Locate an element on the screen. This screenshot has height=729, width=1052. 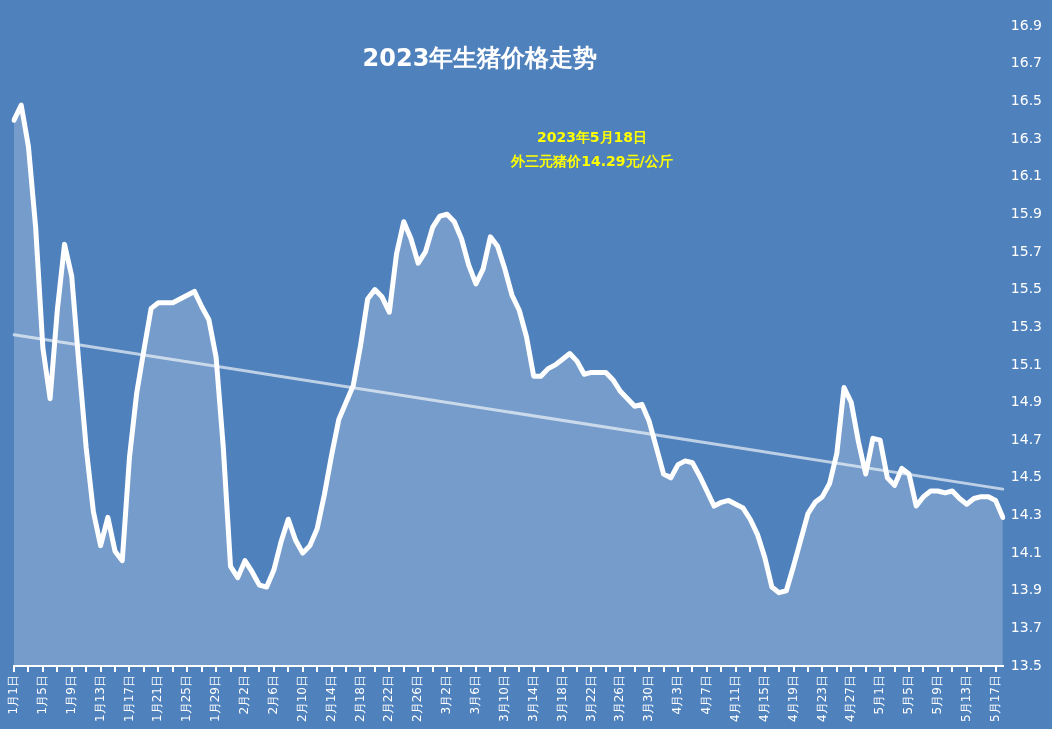
x-tick-label: 1月29日 is located at coordinates (215, 698).